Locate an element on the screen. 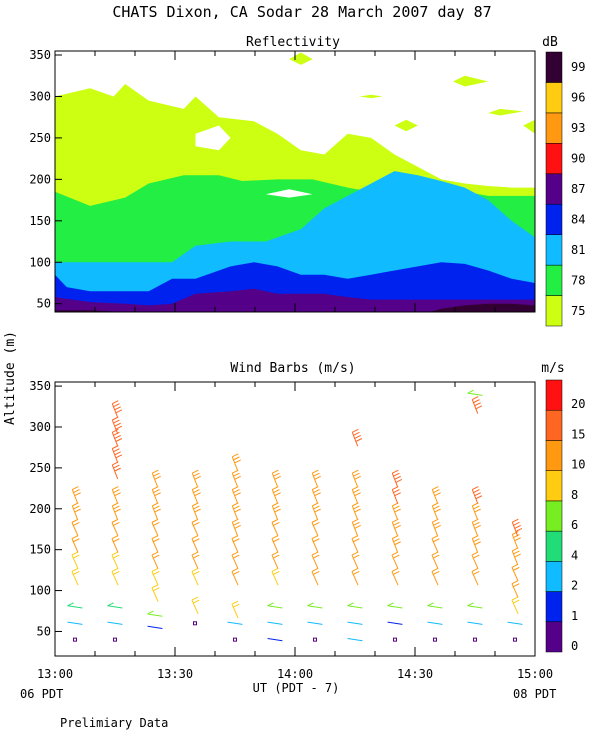 The width and height of the screenshot is (600, 754). wind-barb-calm-marker is located at coordinates (235, 639).